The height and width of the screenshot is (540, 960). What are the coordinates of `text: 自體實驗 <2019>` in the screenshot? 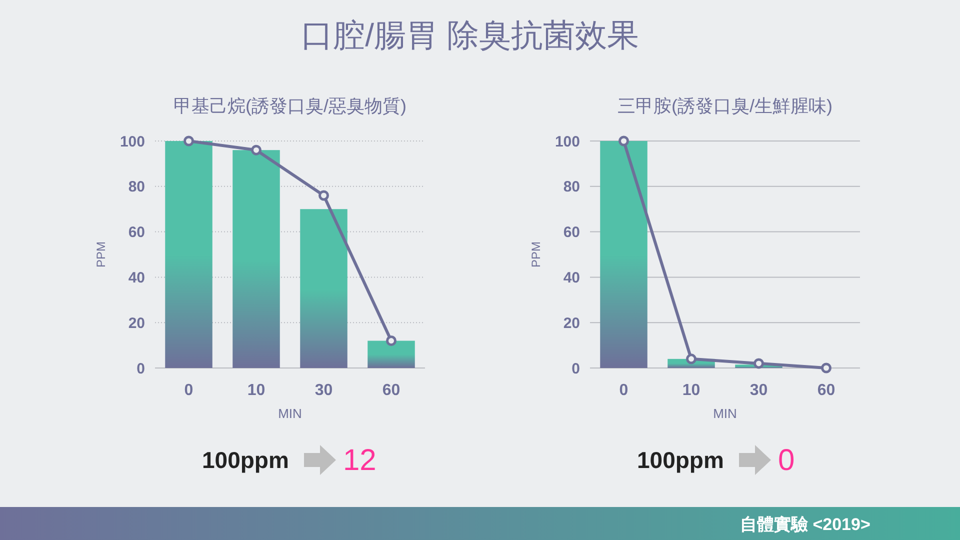 It's located at (805, 524).